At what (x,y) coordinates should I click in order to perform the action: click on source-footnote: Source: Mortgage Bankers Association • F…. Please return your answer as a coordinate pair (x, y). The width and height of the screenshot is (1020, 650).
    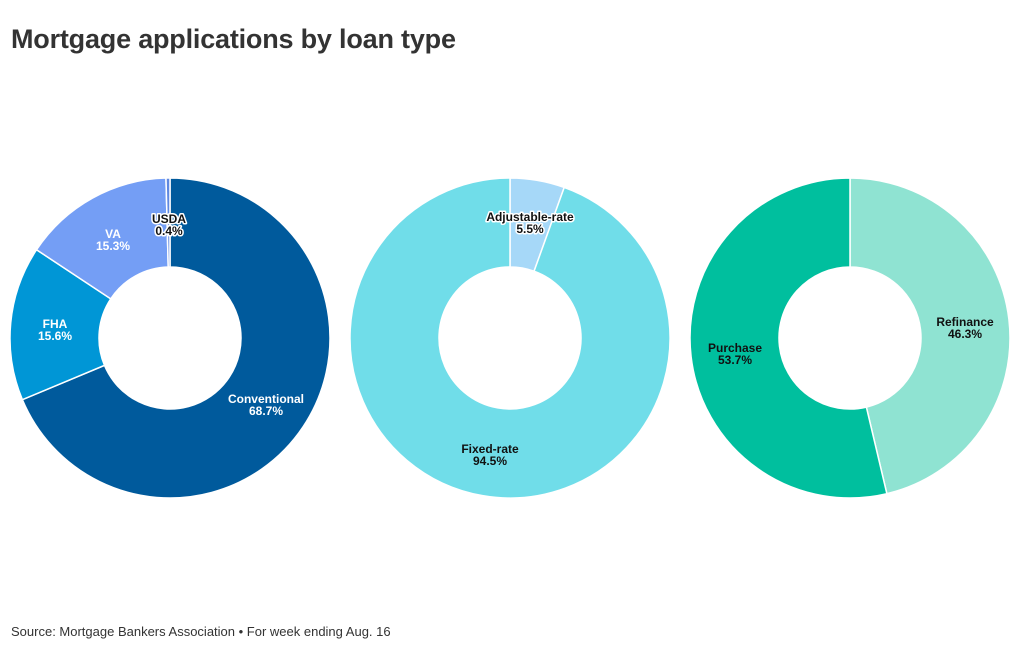
    Looking at the image, I should click on (201, 631).